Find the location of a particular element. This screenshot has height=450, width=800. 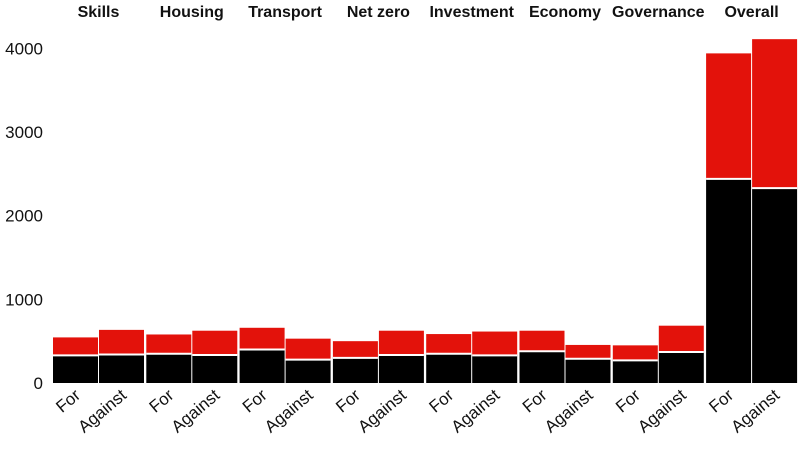

panel-title: Net zero is located at coordinates (378, 12).